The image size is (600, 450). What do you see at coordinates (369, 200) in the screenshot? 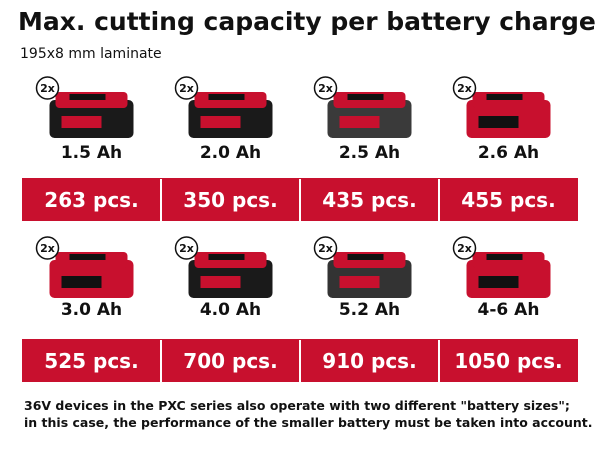
I see `count: 435 pcs.` at bounding box center [369, 200].